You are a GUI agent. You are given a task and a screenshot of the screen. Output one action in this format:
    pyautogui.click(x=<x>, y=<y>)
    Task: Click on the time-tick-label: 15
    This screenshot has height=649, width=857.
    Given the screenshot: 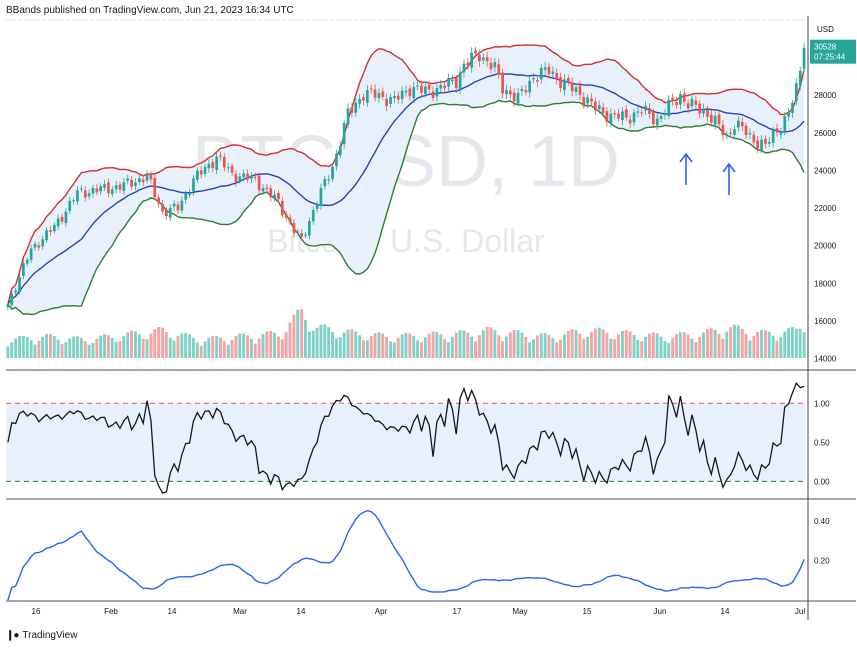 What is the action you would take?
    pyautogui.click(x=587, y=611)
    